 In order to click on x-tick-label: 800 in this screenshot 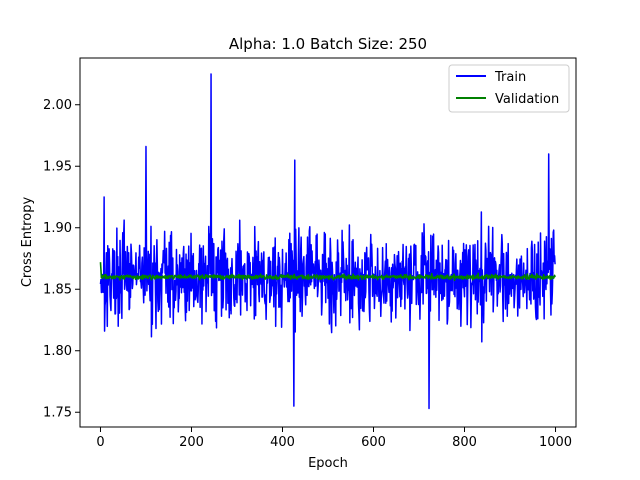, I will do `click(464, 442)`.